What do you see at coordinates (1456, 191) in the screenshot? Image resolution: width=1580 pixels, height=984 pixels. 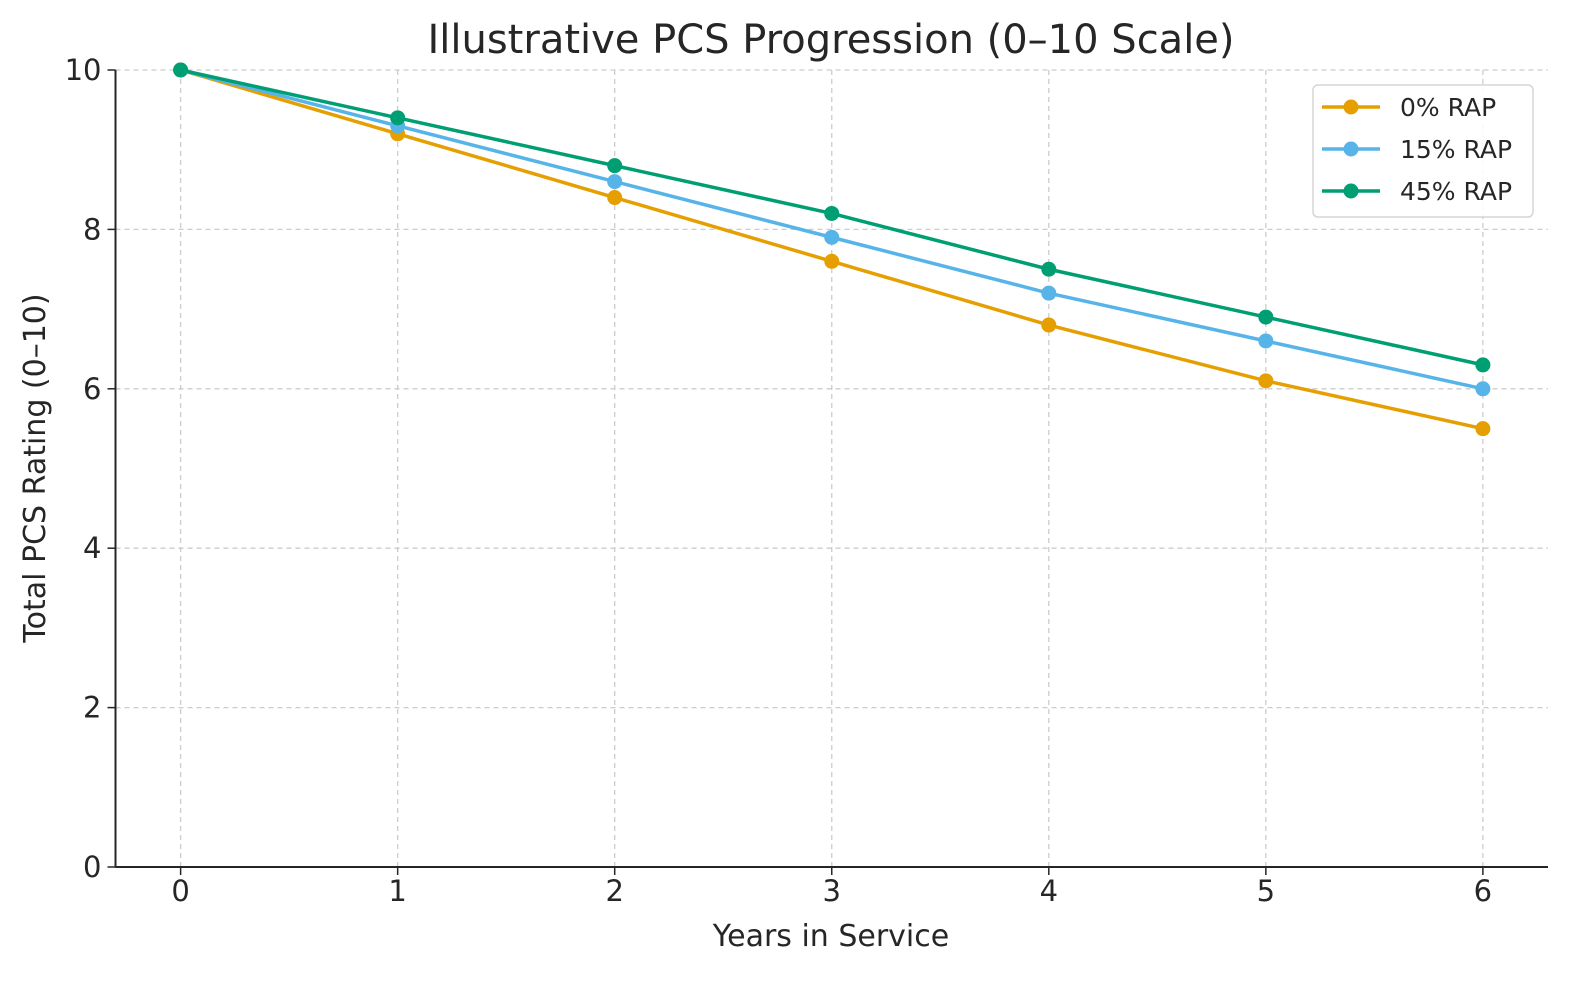 I see `legend-label: 45% RAP` at bounding box center [1456, 191].